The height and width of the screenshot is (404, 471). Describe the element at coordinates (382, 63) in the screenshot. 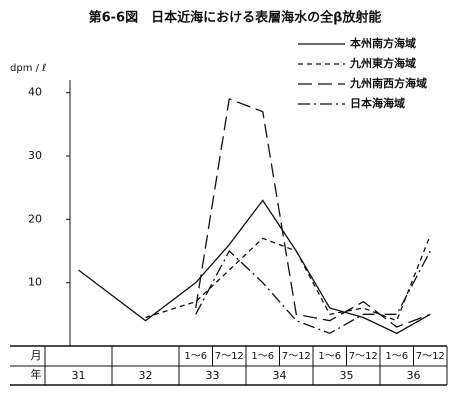

I see `legend-label: 九州東方海域` at that location.